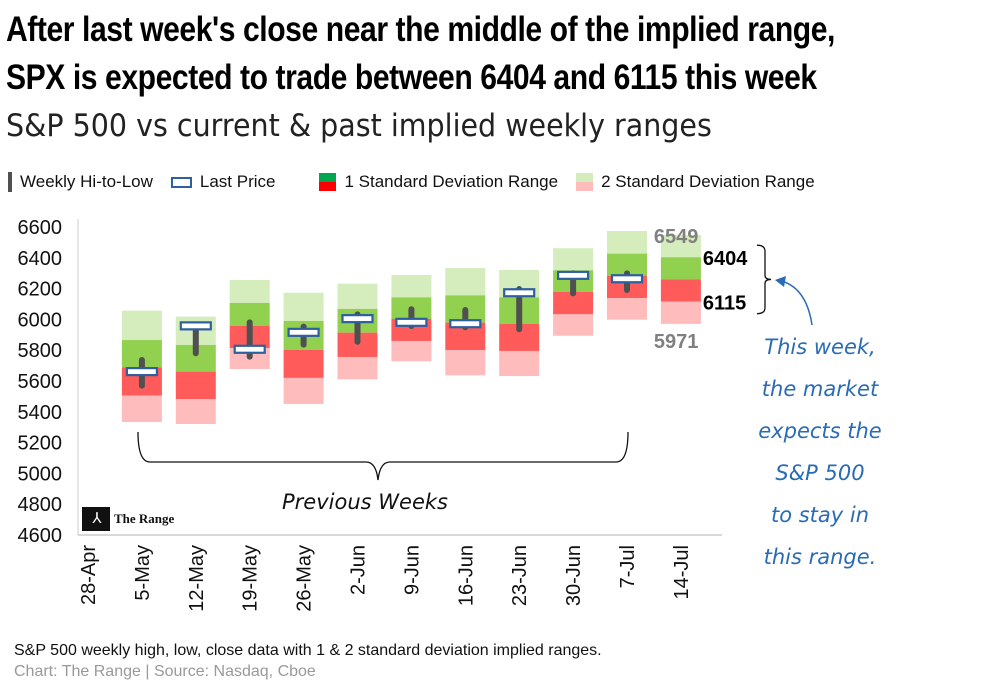 This screenshot has height=700, width=1007. What do you see at coordinates (820, 557) in the screenshot?
I see `annotation-line: this range.` at bounding box center [820, 557].